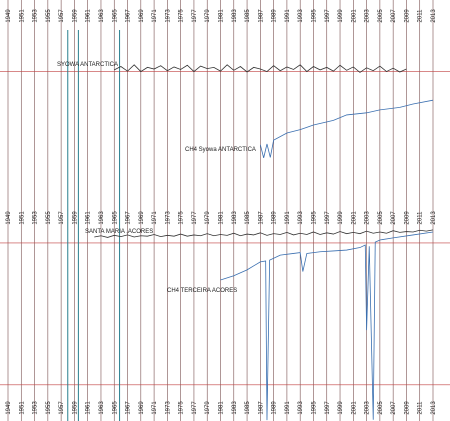 The image size is (450, 421). What do you see at coordinates (62, 218) in the screenshot?
I see `x-tick-label: 1957` at bounding box center [62, 218].